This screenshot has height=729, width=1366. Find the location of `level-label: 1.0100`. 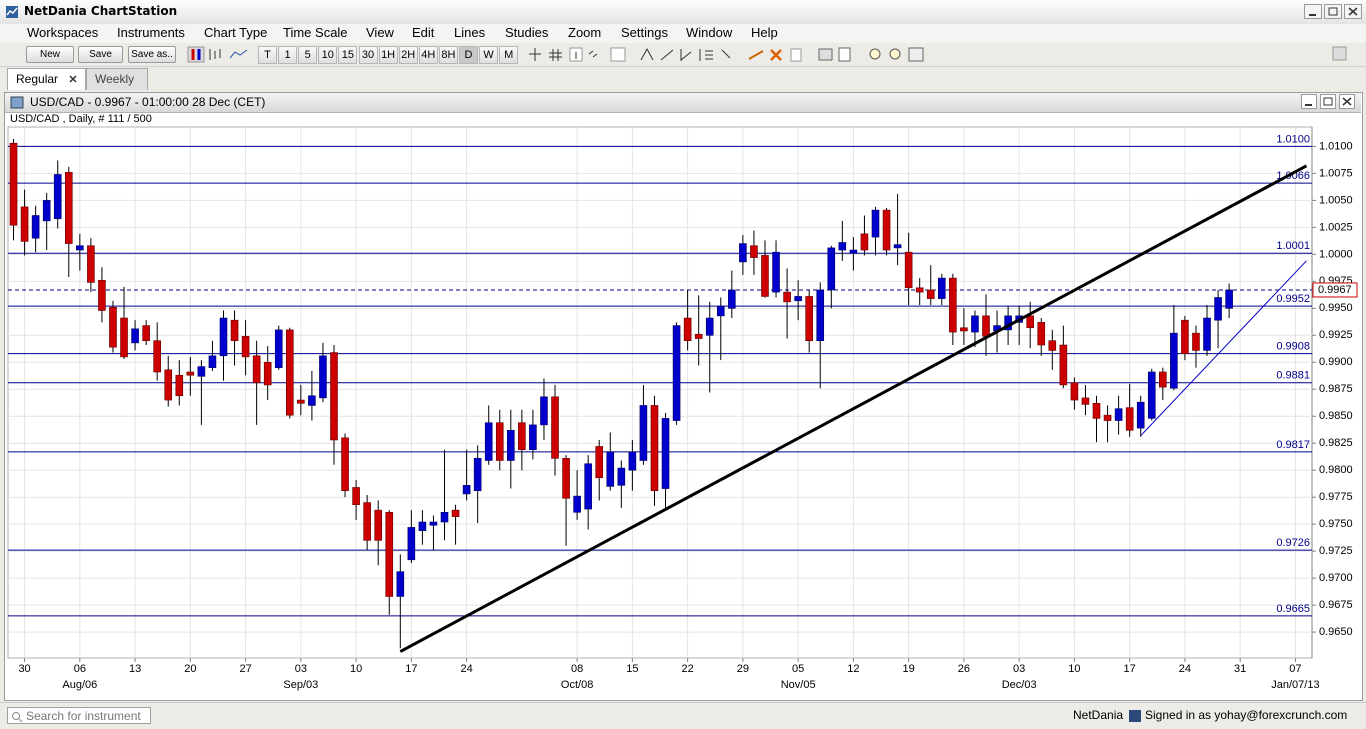

level-label: 1.0100 is located at coordinates (1293, 139).